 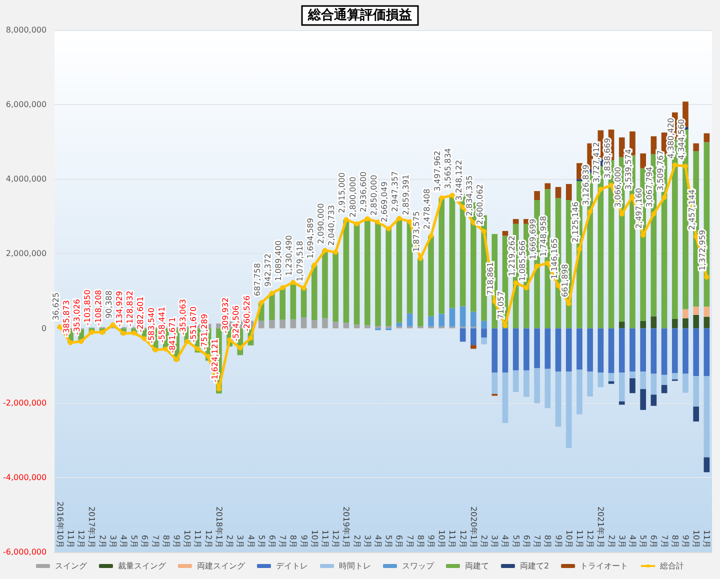 What do you see at coordinates (321, 223) in the screenshot?
I see `data-label: 2,090,000` at bounding box center [321, 223].